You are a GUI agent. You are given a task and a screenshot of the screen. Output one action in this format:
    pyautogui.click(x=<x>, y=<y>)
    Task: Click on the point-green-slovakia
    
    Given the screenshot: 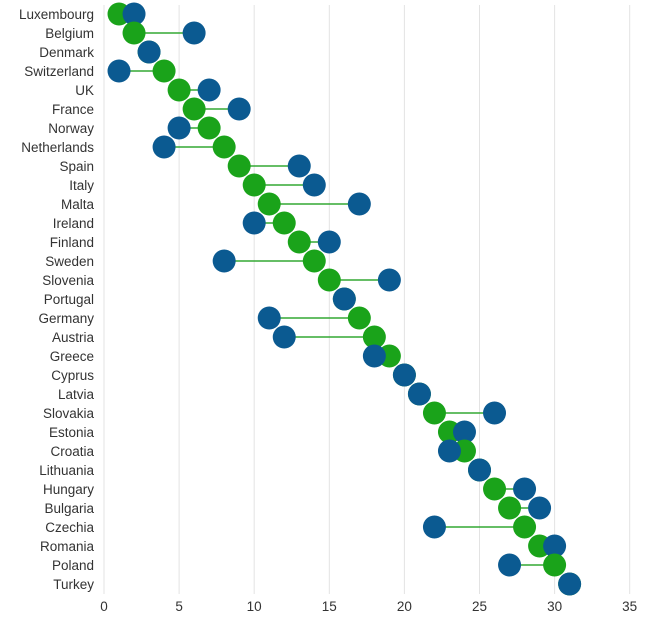 What is the action you would take?
    pyautogui.click(x=434, y=413)
    